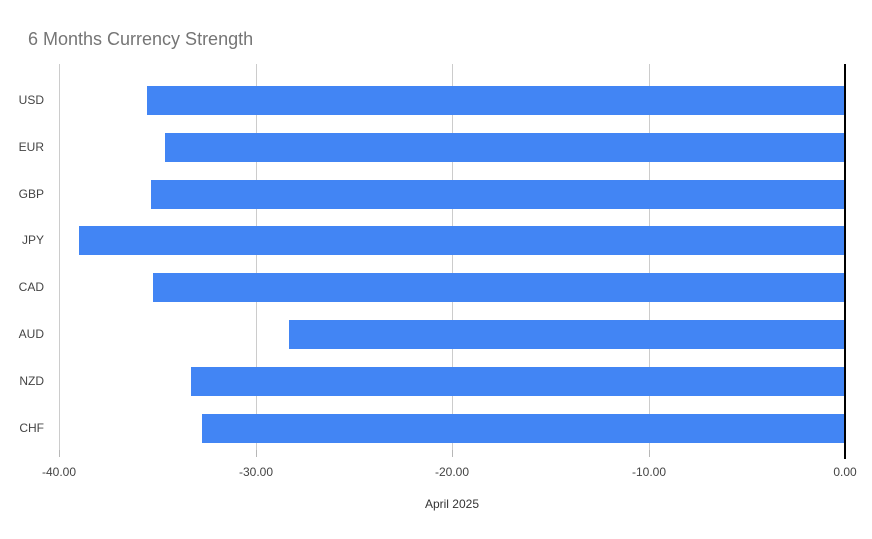 This screenshot has width=872, height=539. I want to click on y-category-label-JPY: JPY, so click(32, 240).